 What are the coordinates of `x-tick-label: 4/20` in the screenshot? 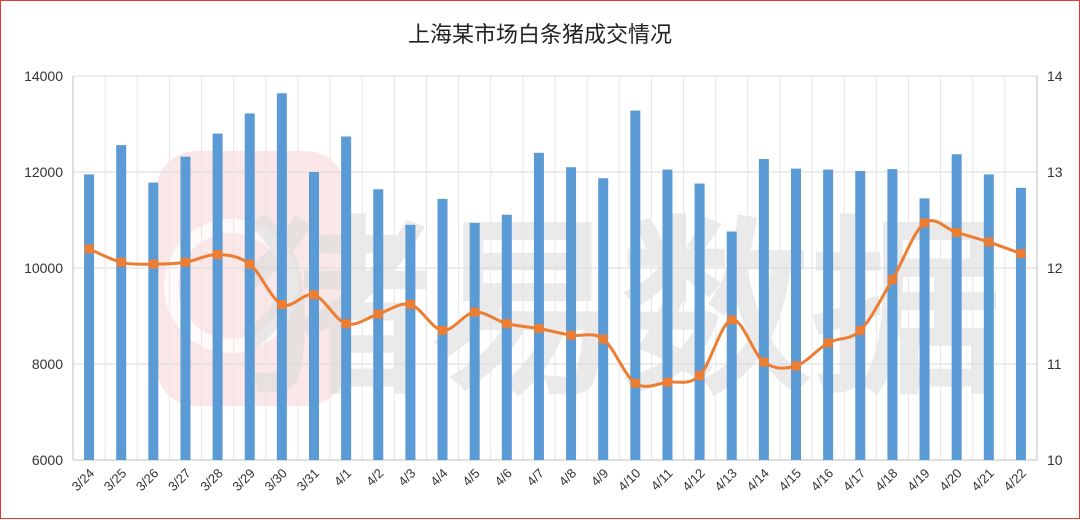 It's located at (950, 480).